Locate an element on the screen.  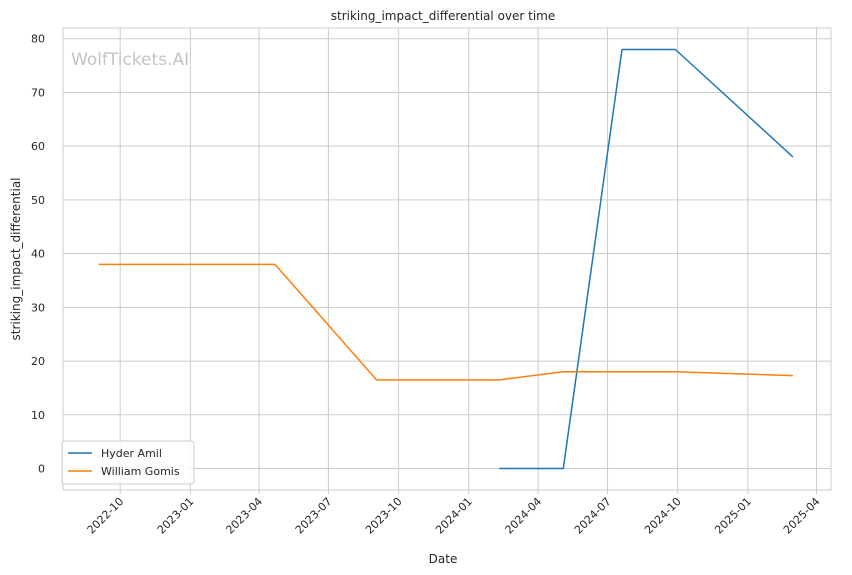
x-tick-label: 2024-07 is located at coordinates (593, 516).